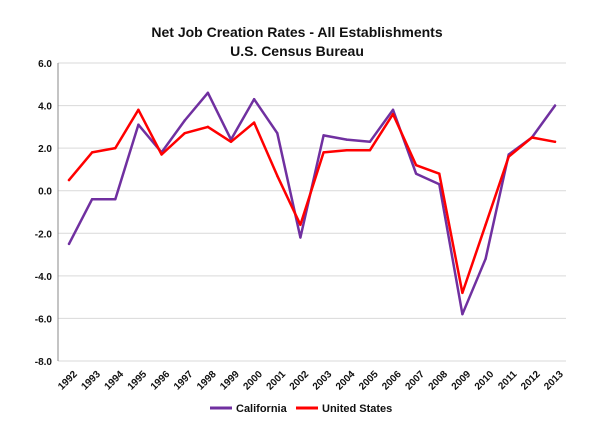  I want to click on x-tick-label: 1993, so click(91, 381).